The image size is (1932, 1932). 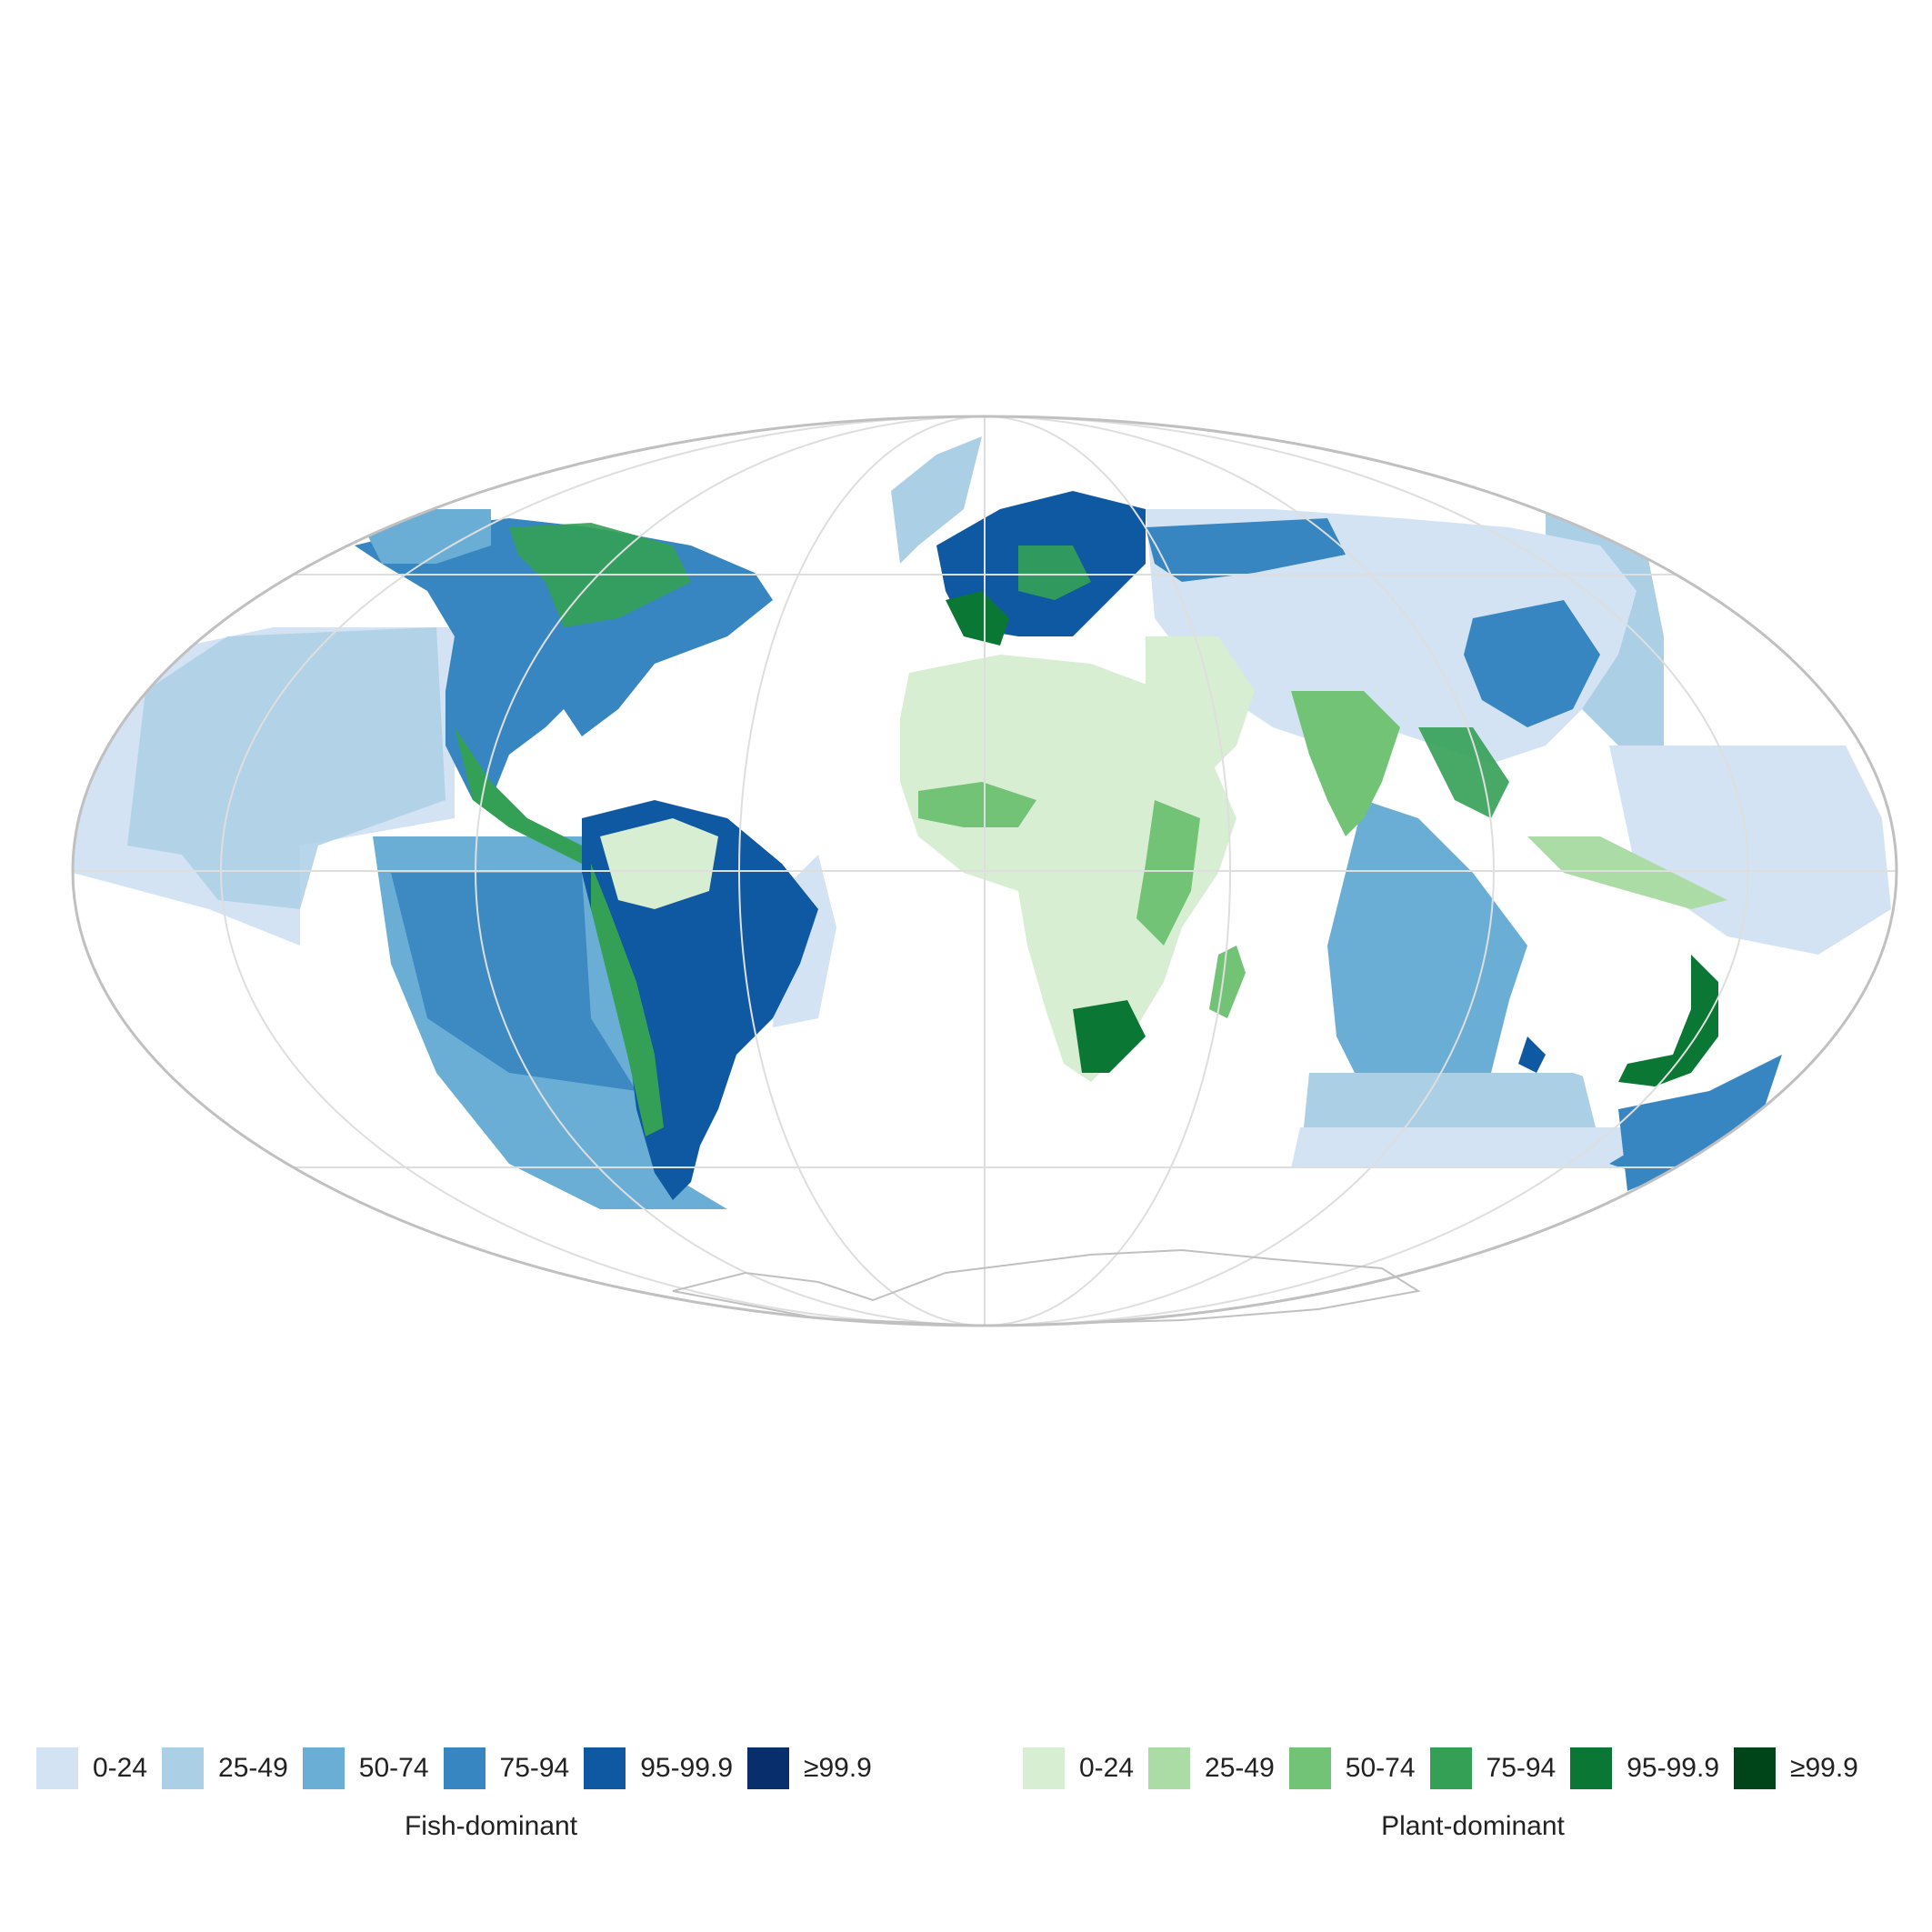 What do you see at coordinates (1464, 1147) in the screenshot?
I see `south-indian-ocean-shading` at bounding box center [1464, 1147].